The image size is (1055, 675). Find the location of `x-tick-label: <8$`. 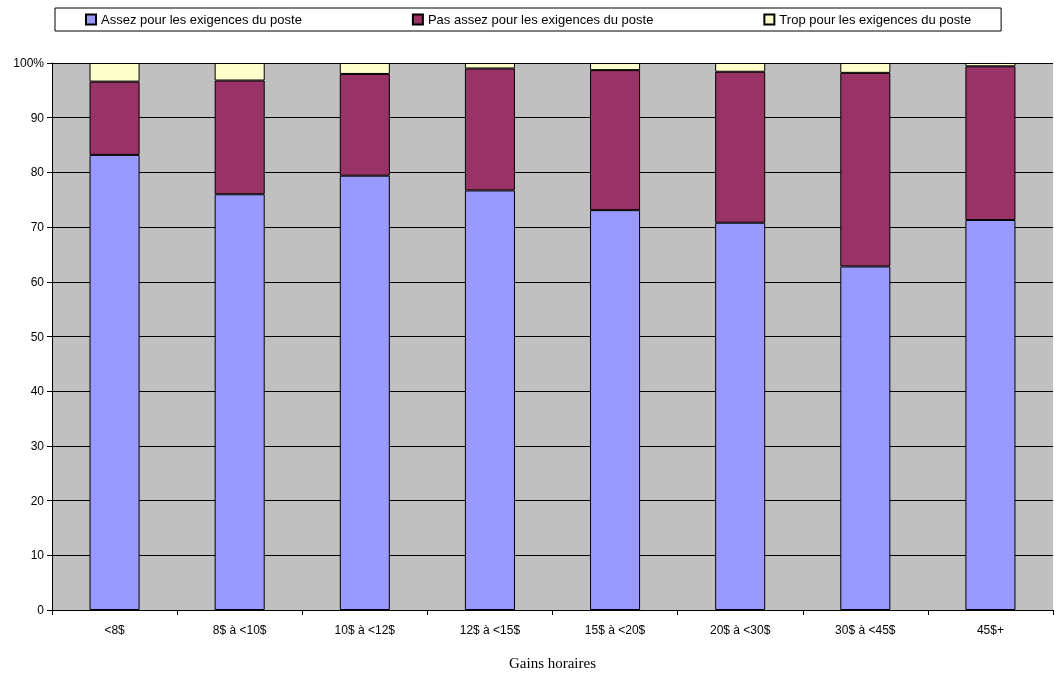

x-tick-label: <8$ is located at coordinates (115, 630).